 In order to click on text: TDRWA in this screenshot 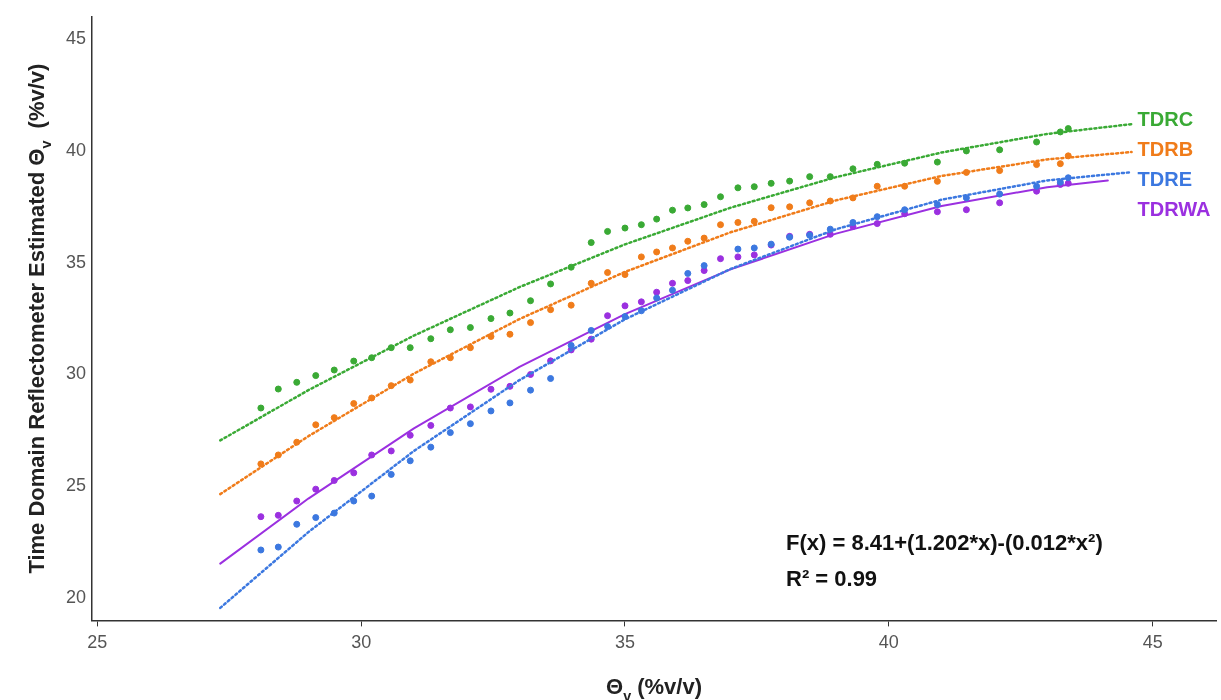, I will do `click(1174, 208)`.